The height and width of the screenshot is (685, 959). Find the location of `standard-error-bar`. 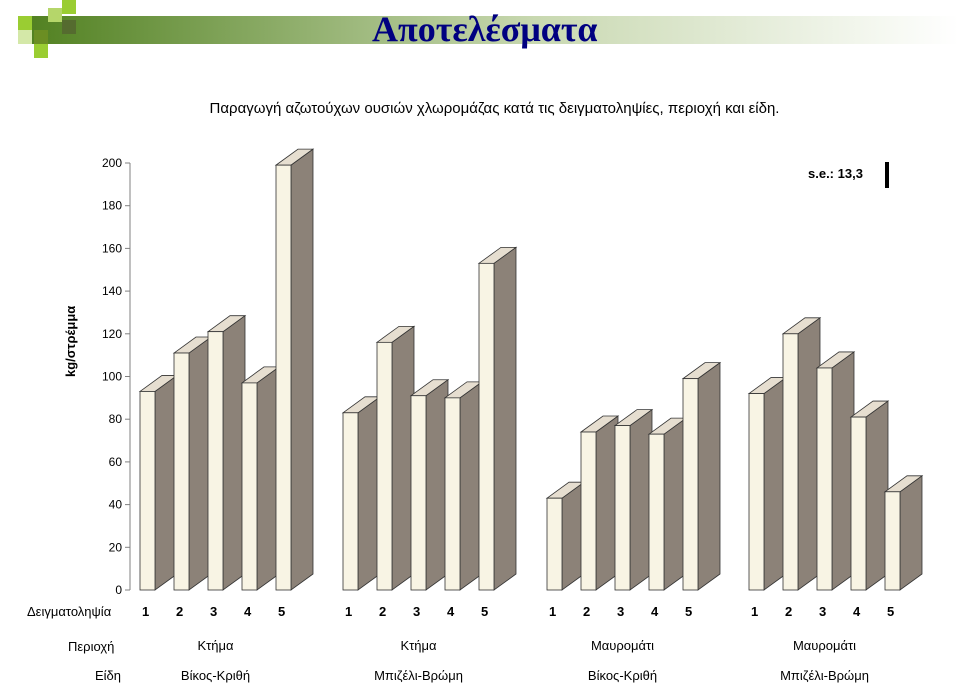

standard-error-bar is located at coordinates (887, 175).